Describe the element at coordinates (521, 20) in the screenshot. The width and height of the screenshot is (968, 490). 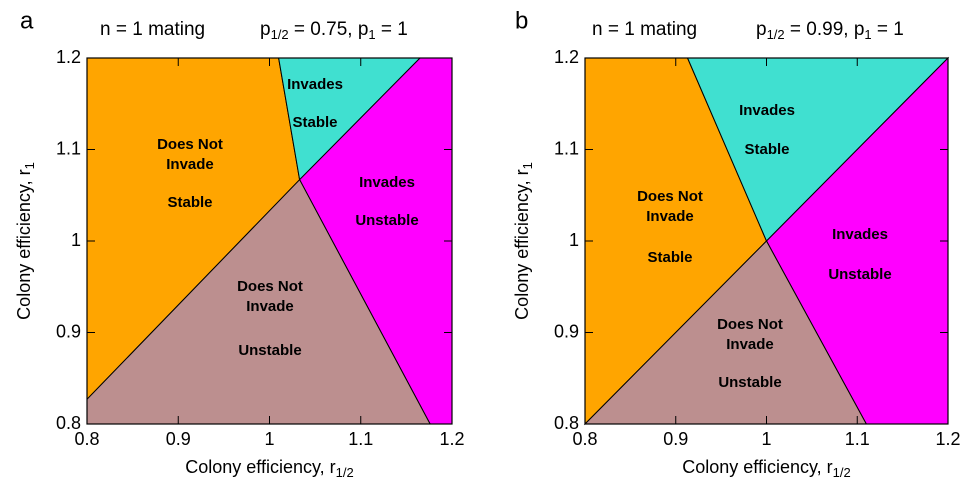
I see `panel-letter: b` at that location.